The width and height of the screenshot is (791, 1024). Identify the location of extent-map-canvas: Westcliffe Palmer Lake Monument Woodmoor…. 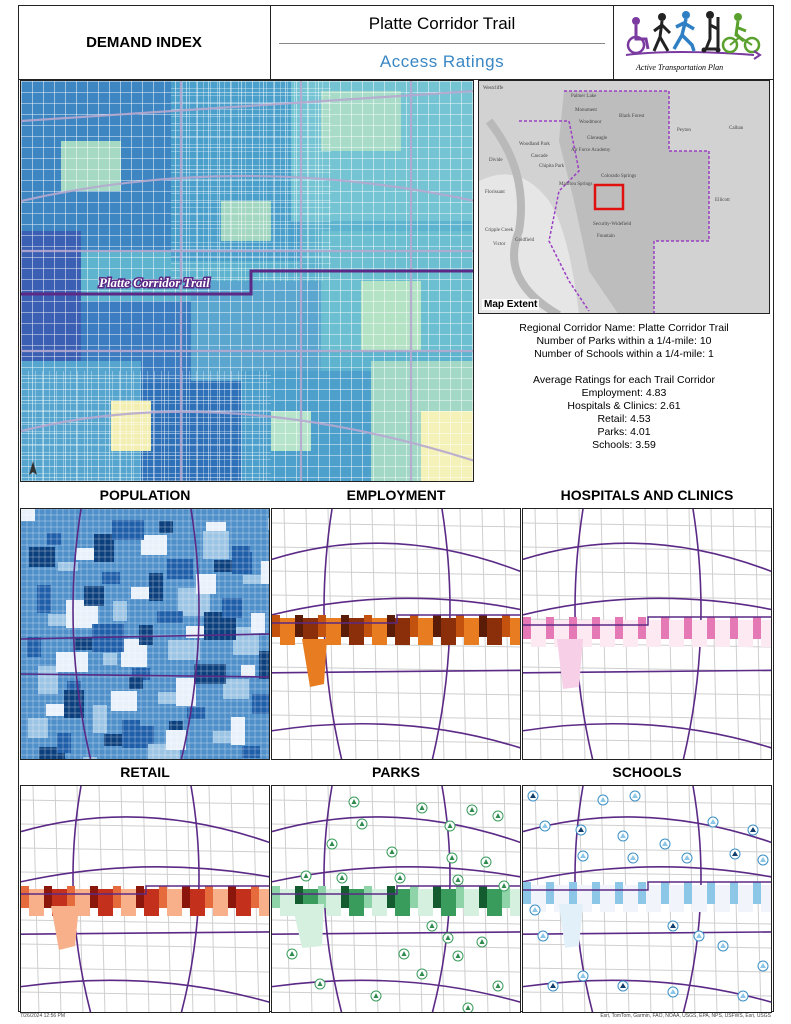
(624, 197).